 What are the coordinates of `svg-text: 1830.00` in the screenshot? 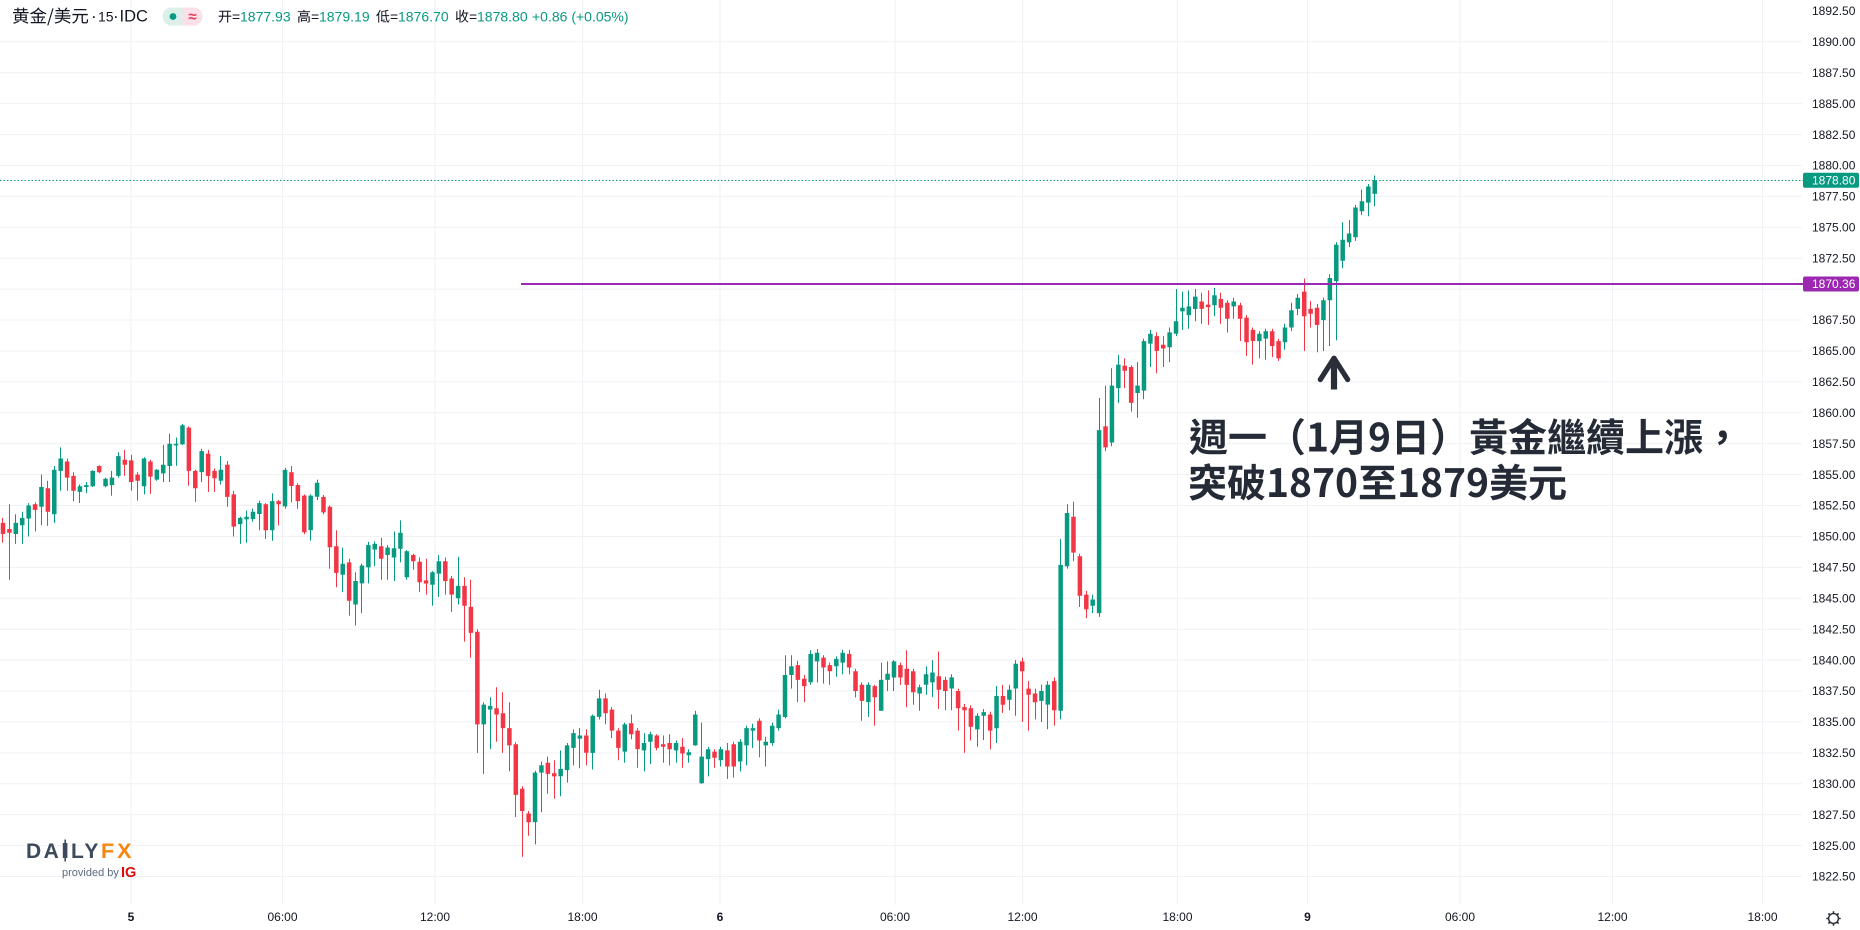 It's located at (1834, 784).